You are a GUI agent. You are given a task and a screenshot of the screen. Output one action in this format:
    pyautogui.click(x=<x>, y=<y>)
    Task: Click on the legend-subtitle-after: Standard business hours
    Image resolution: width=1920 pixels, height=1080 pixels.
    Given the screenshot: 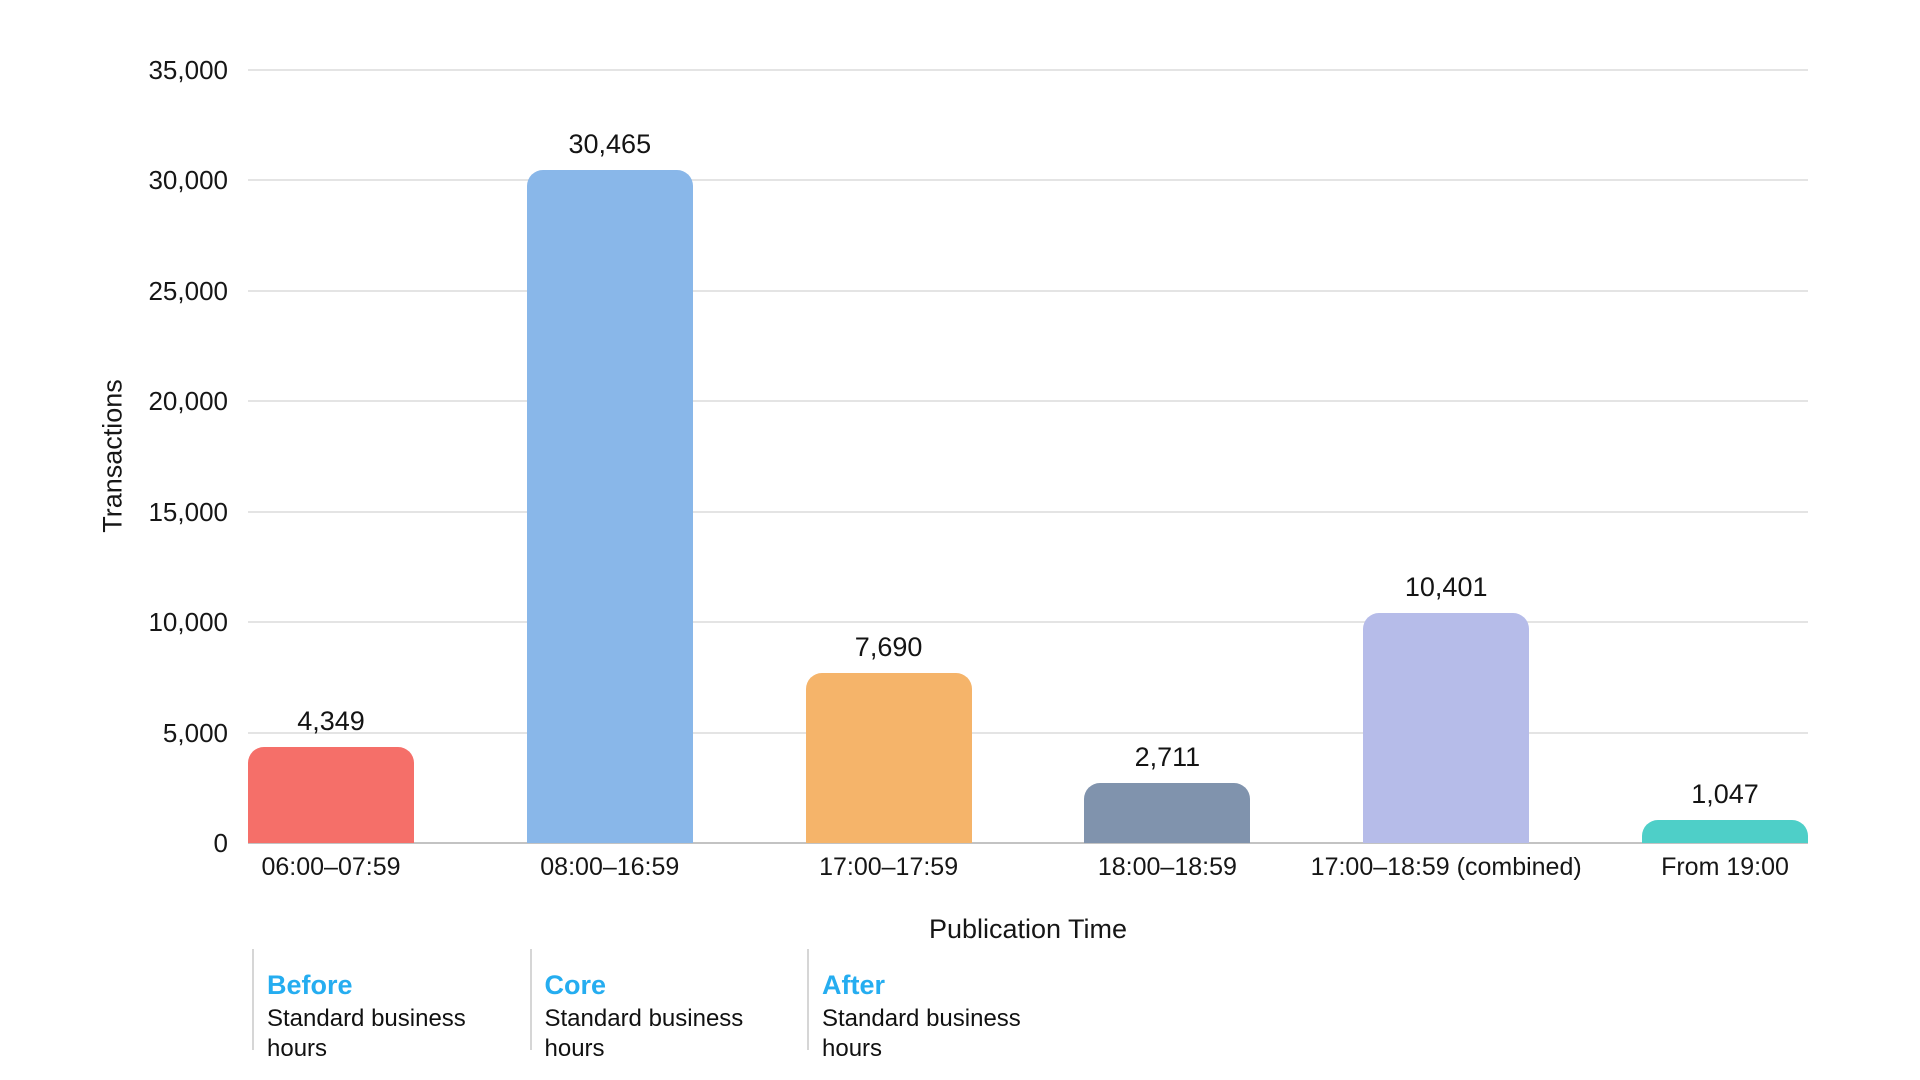 What is the action you would take?
    pyautogui.click(x=921, y=1033)
    